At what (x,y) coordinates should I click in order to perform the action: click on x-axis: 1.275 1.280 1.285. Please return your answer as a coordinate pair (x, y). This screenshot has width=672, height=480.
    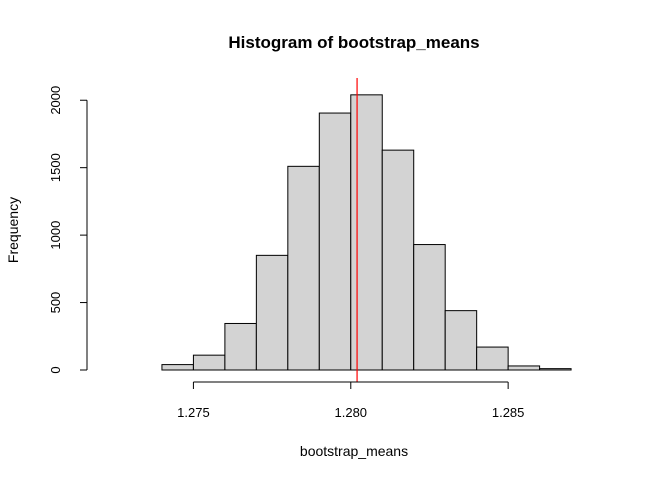
    Looking at the image, I should click on (351, 400).